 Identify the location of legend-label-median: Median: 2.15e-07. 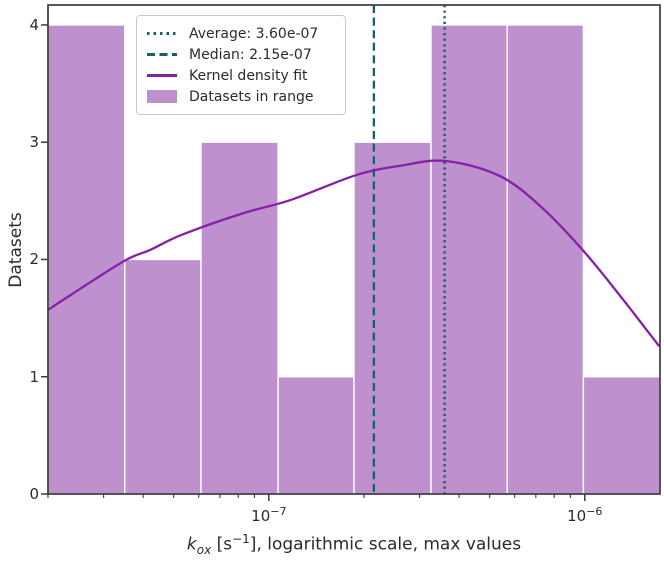
(250, 54).